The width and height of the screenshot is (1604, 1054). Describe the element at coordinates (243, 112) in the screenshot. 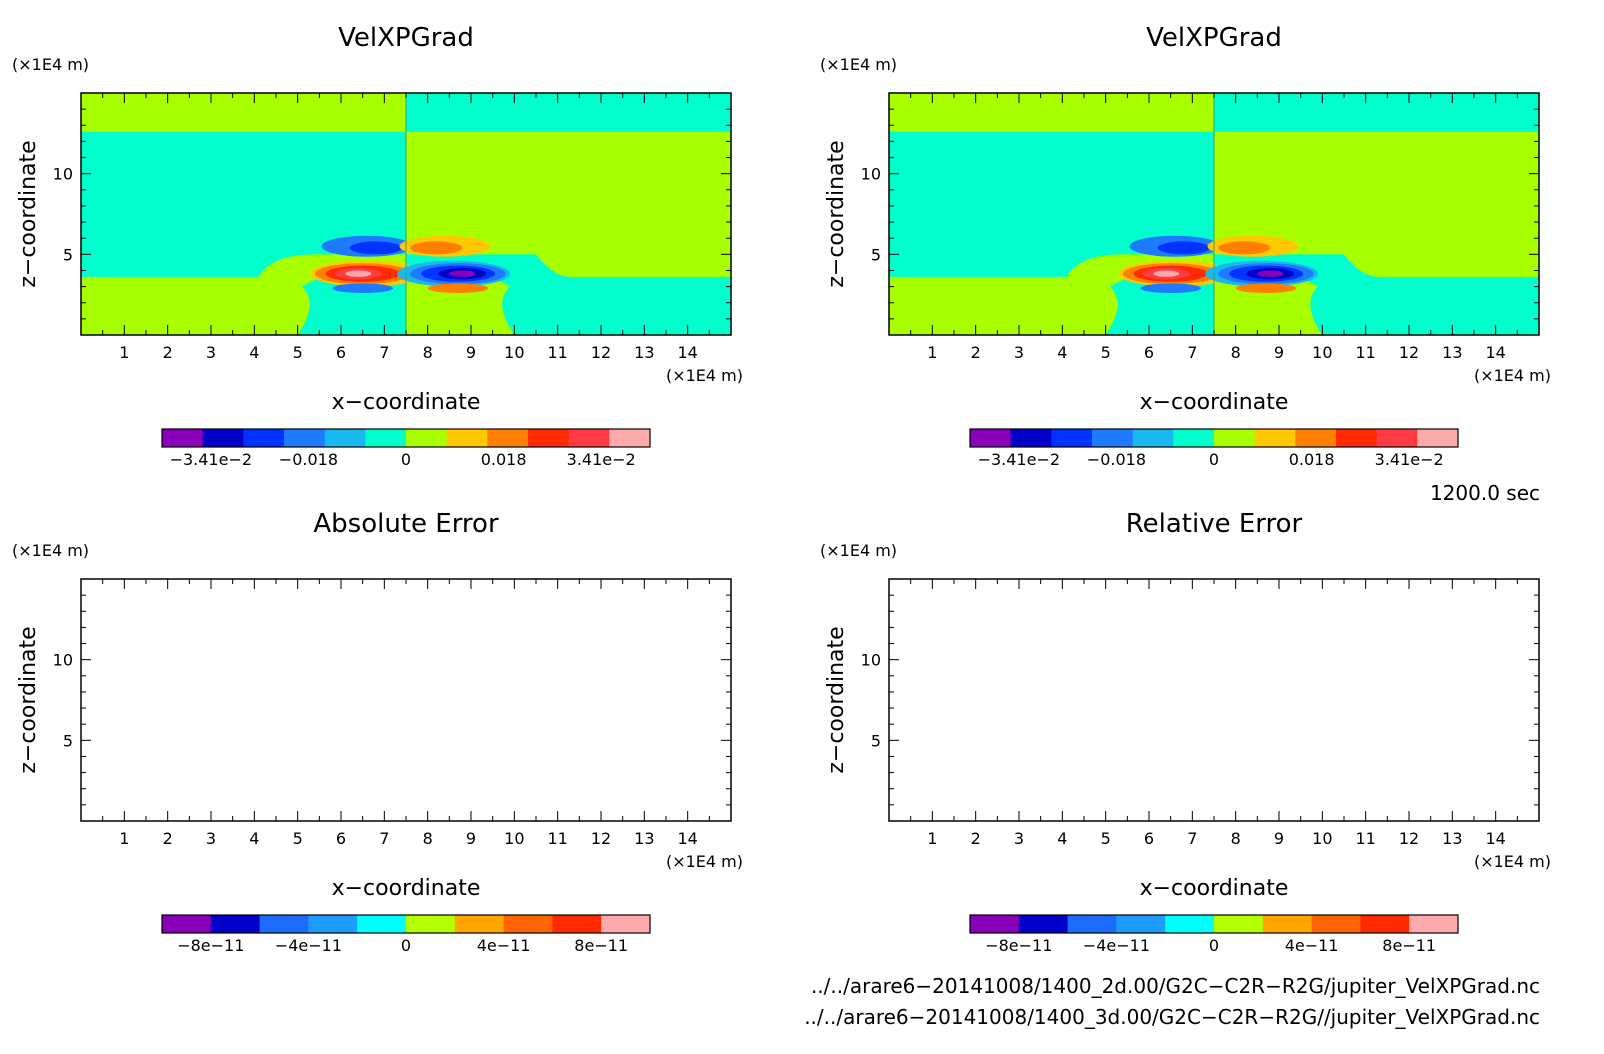

I see `field-band-top-left` at that location.